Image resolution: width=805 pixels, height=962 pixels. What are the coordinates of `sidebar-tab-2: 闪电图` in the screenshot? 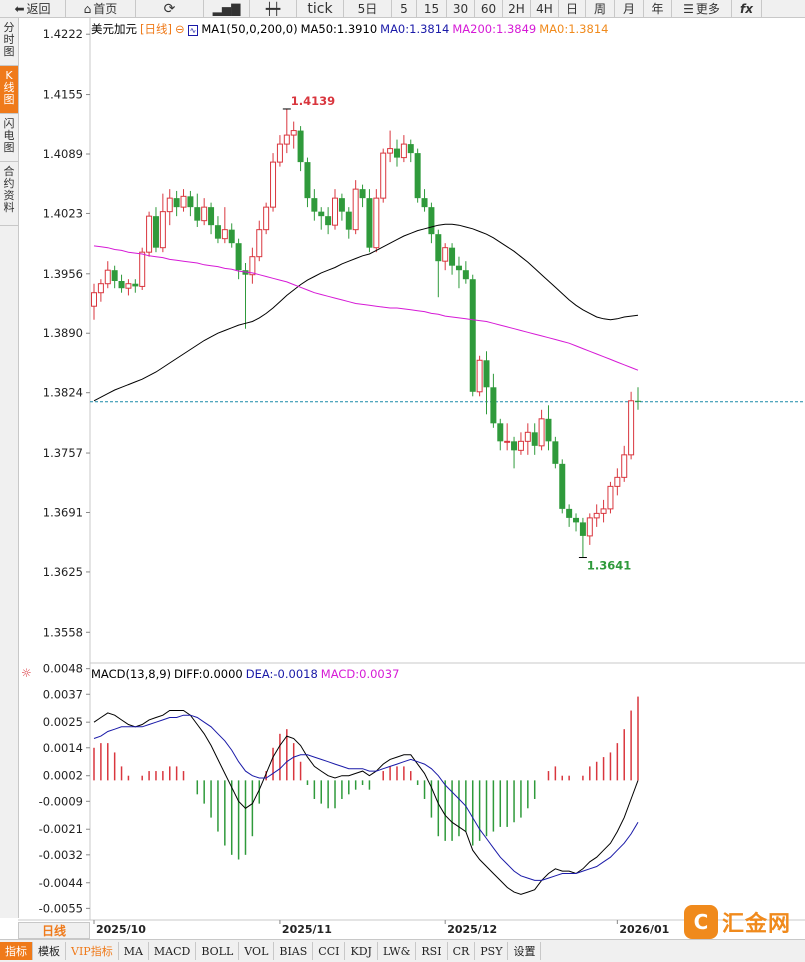 It's located at (9, 138).